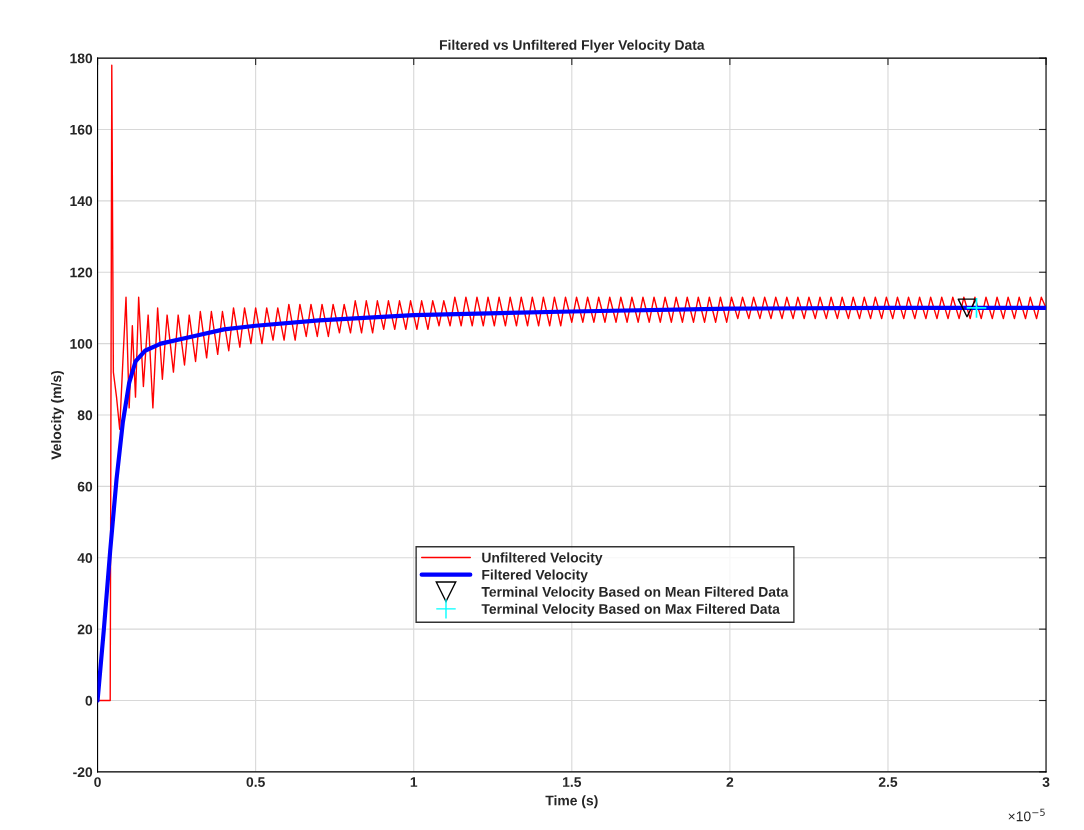 The width and height of the screenshot is (1084, 830). I want to click on y-tick-label: 20, so click(85, 629).